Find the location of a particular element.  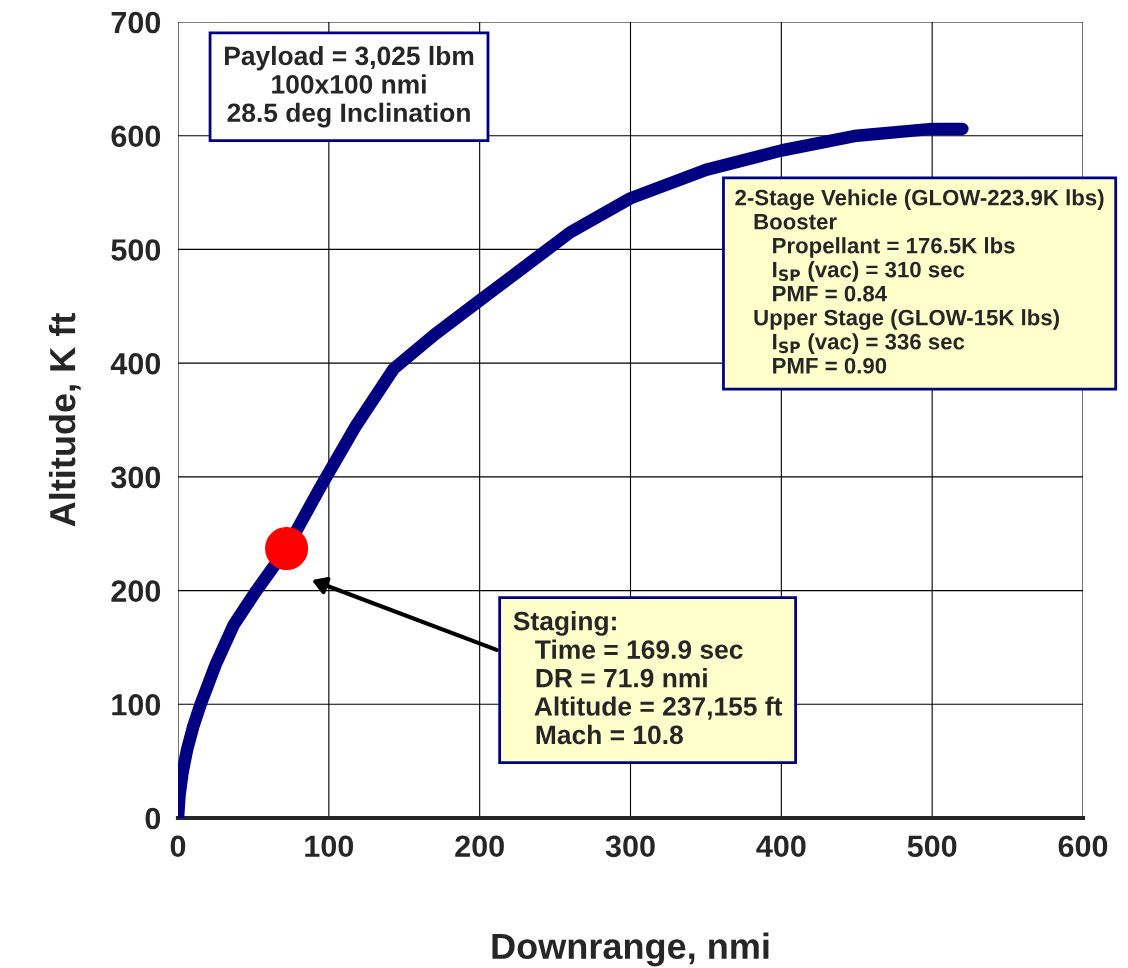

y-tick-label: 0 is located at coordinates (153, 818).